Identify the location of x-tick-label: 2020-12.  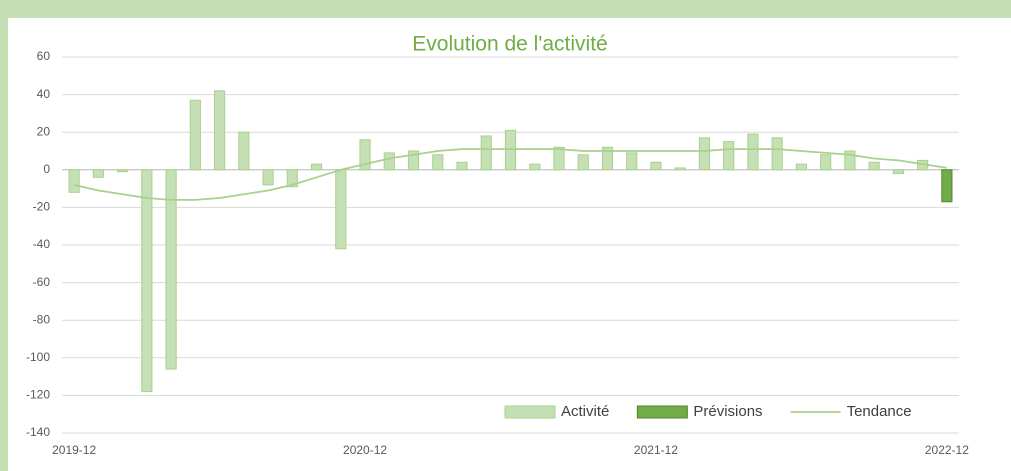
(365, 450).